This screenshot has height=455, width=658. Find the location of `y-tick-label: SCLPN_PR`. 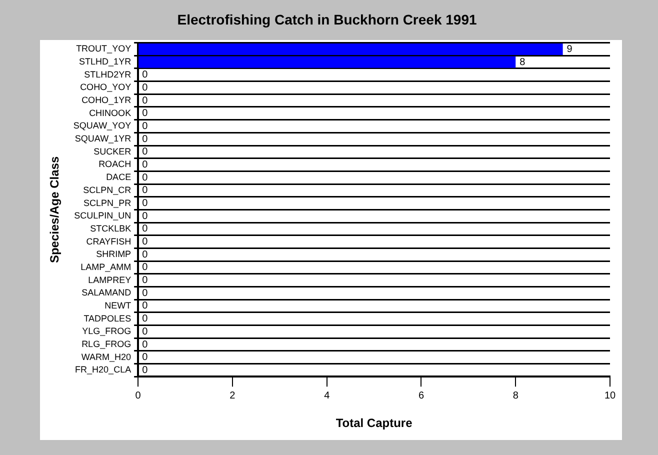

y-tick-label: SCLPN_PR is located at coordinates (108, 203).